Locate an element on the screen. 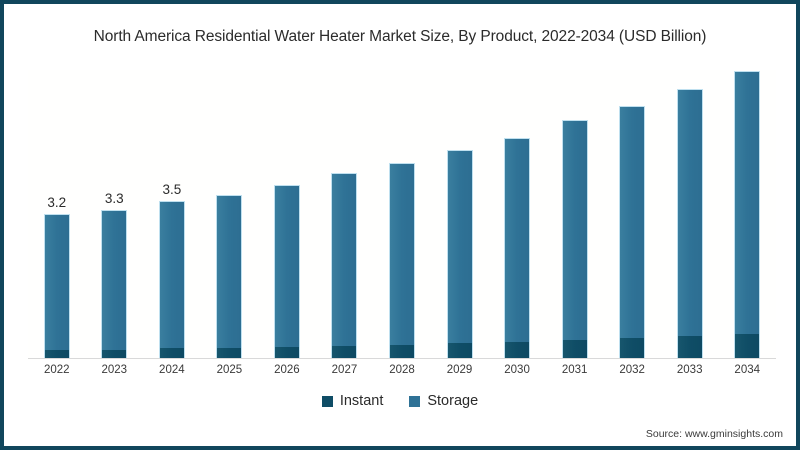  bar-group-2023: 3.3 is located at coordinates (114, 274).